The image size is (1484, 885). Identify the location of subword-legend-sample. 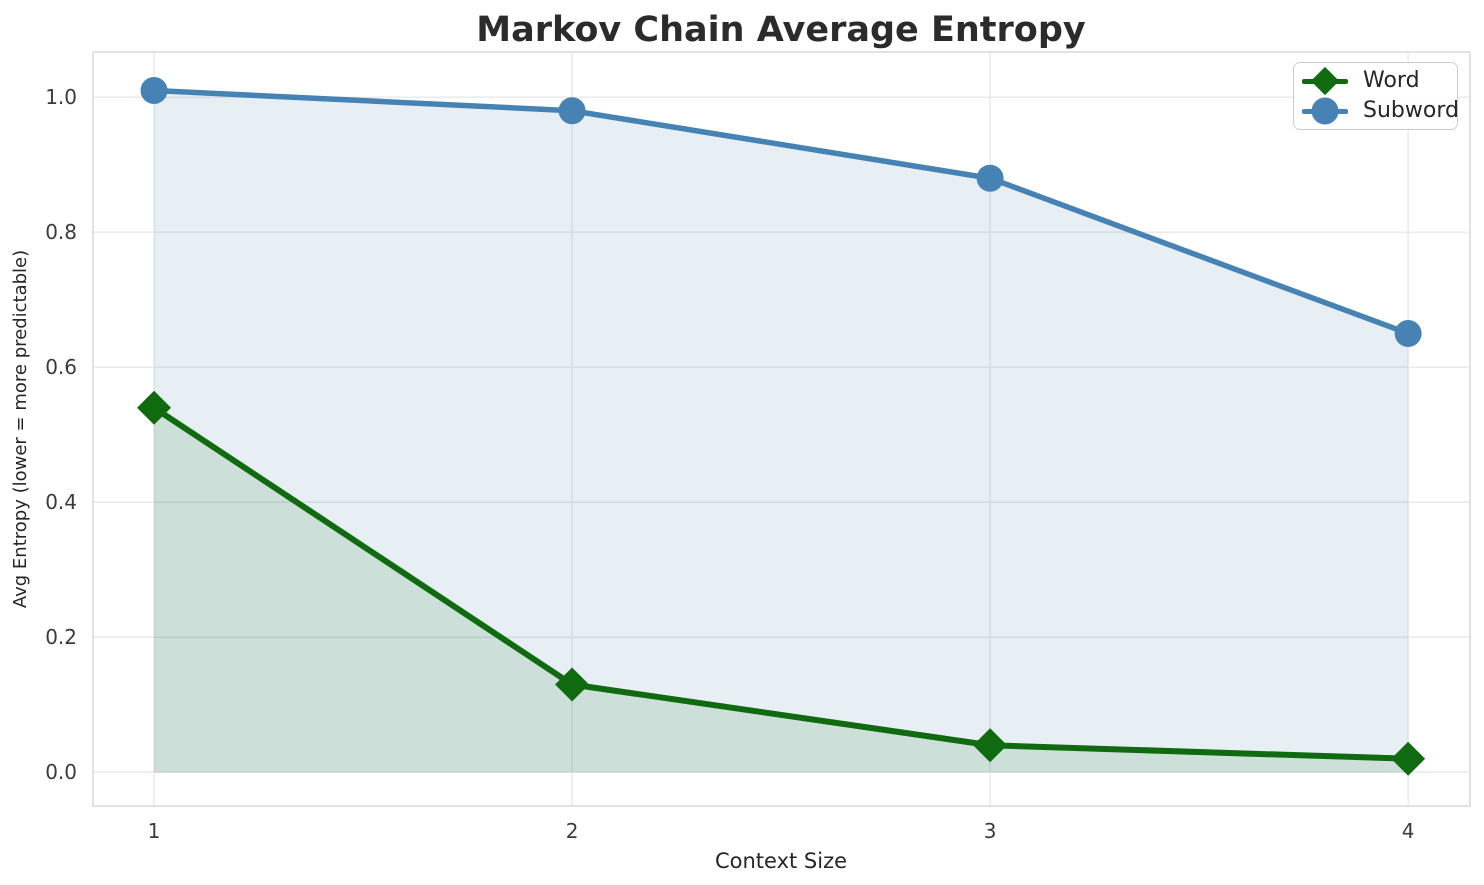
(1325, 111).